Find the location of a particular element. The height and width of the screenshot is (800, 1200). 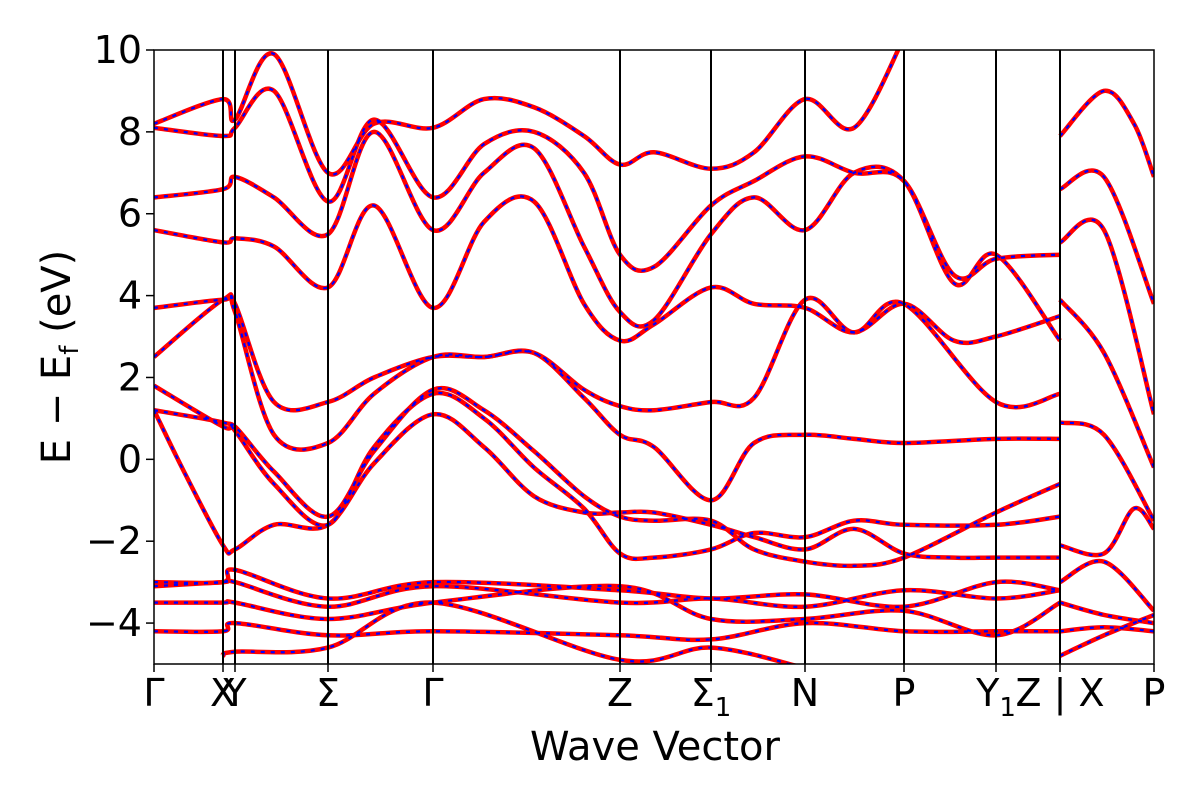

x-axis-label: Wave Vector is located at coordinates (655, 747).